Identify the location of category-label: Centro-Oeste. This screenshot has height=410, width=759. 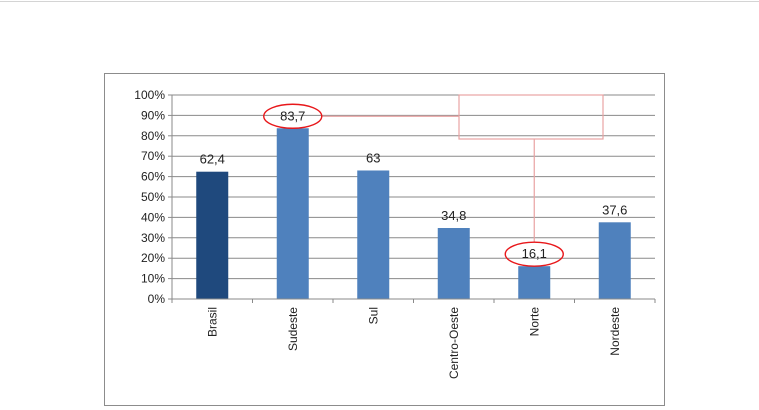
(454, 343).